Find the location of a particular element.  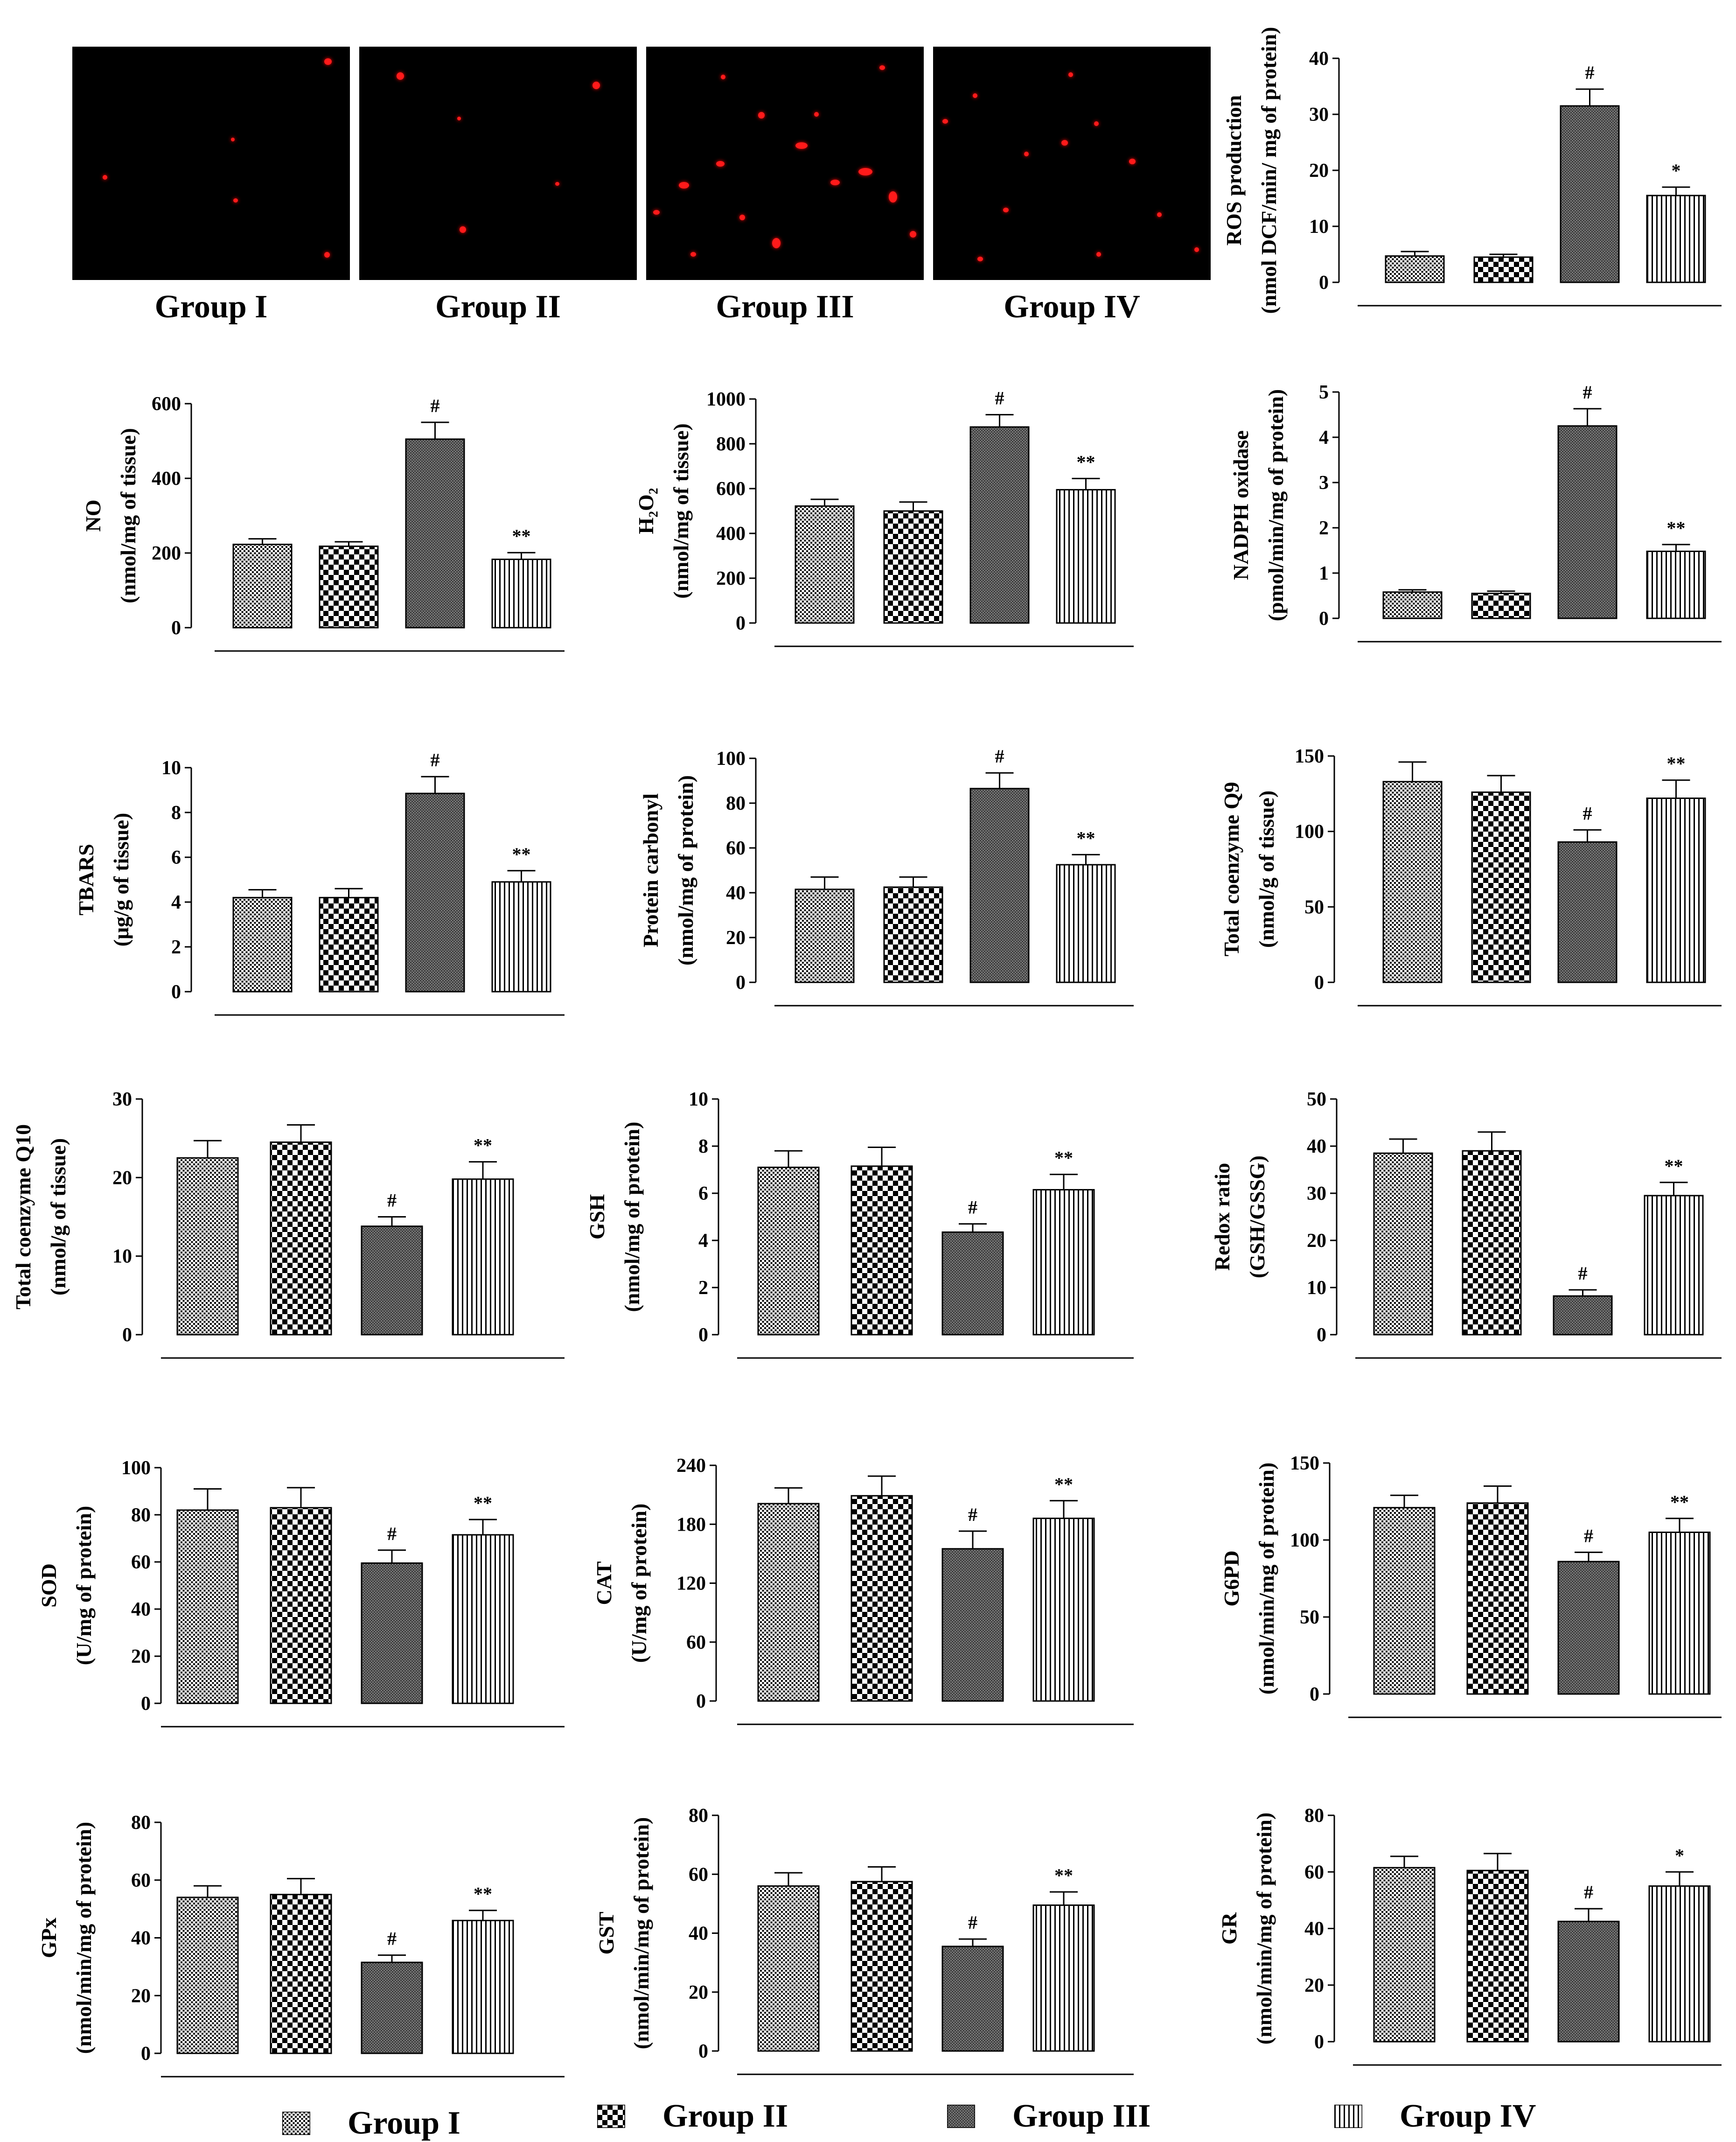

y-tick-label: 100 is located at coordinates (731, 759).